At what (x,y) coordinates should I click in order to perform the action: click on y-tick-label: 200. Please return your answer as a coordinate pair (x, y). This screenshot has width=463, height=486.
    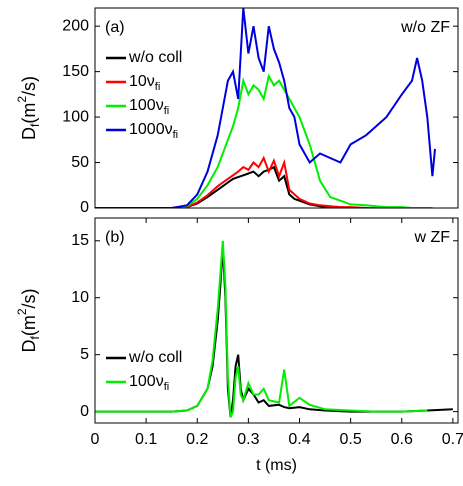
    Looking at the image, I should click on (75, 25).